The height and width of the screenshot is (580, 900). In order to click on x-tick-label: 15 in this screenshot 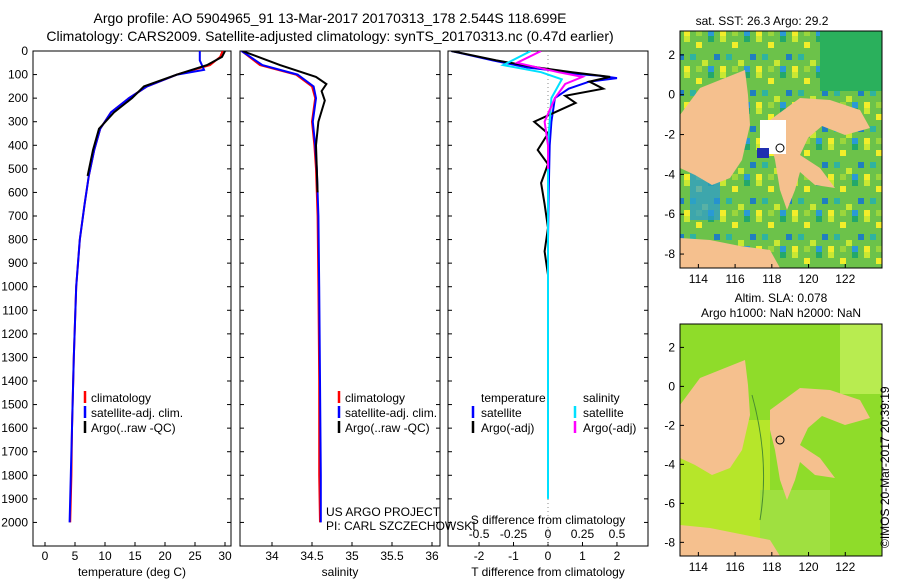, I will do `click(135, 556)`.